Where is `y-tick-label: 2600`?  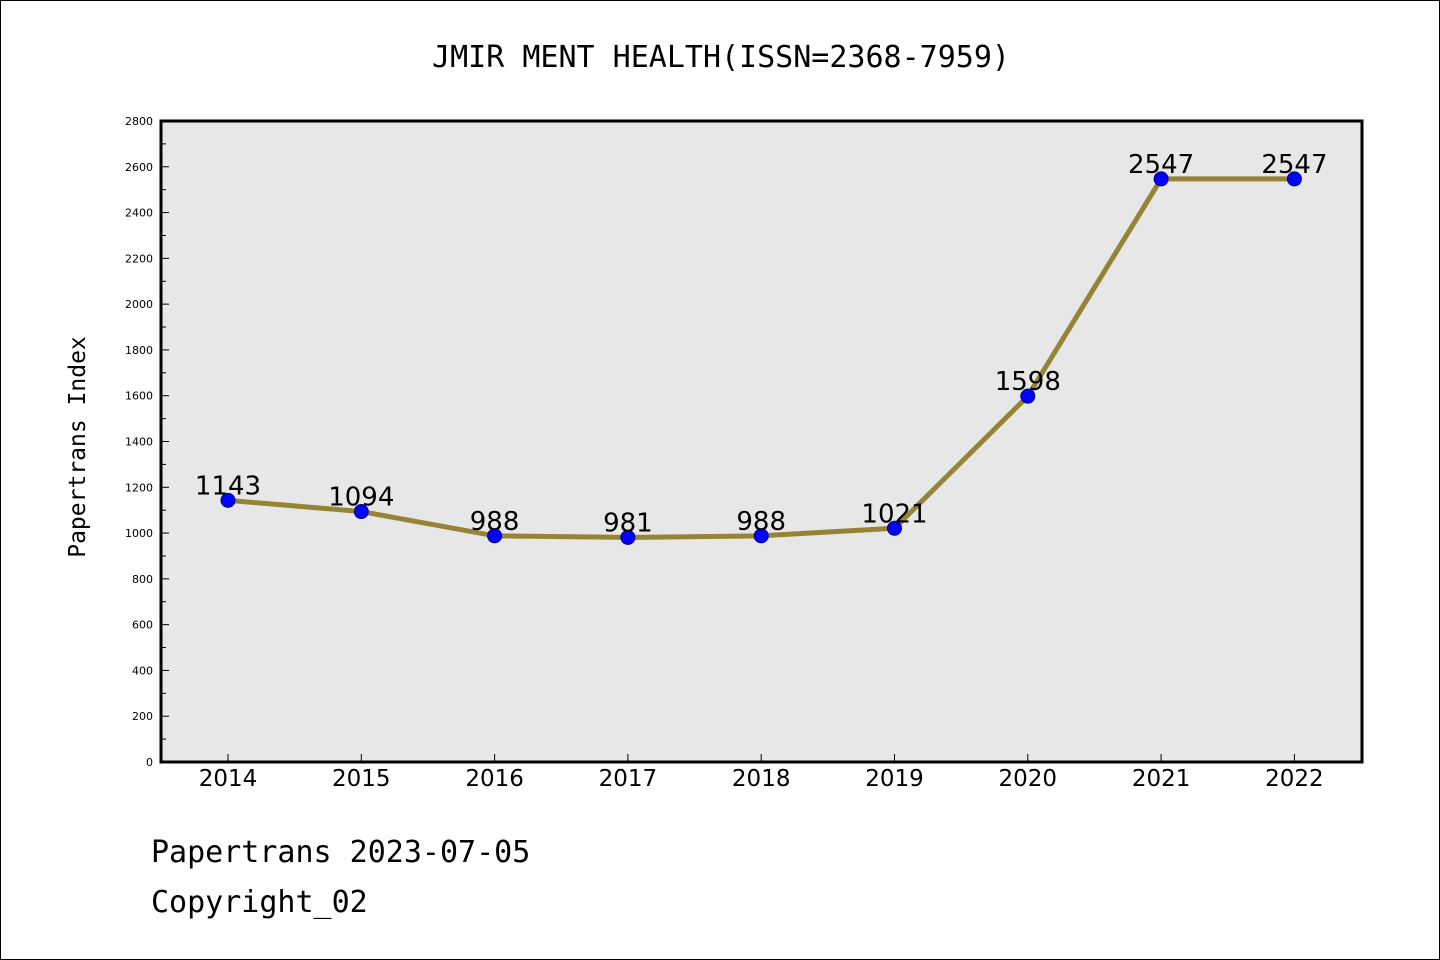 y-tick-label: 2600 is located at coordinates (139, 167).